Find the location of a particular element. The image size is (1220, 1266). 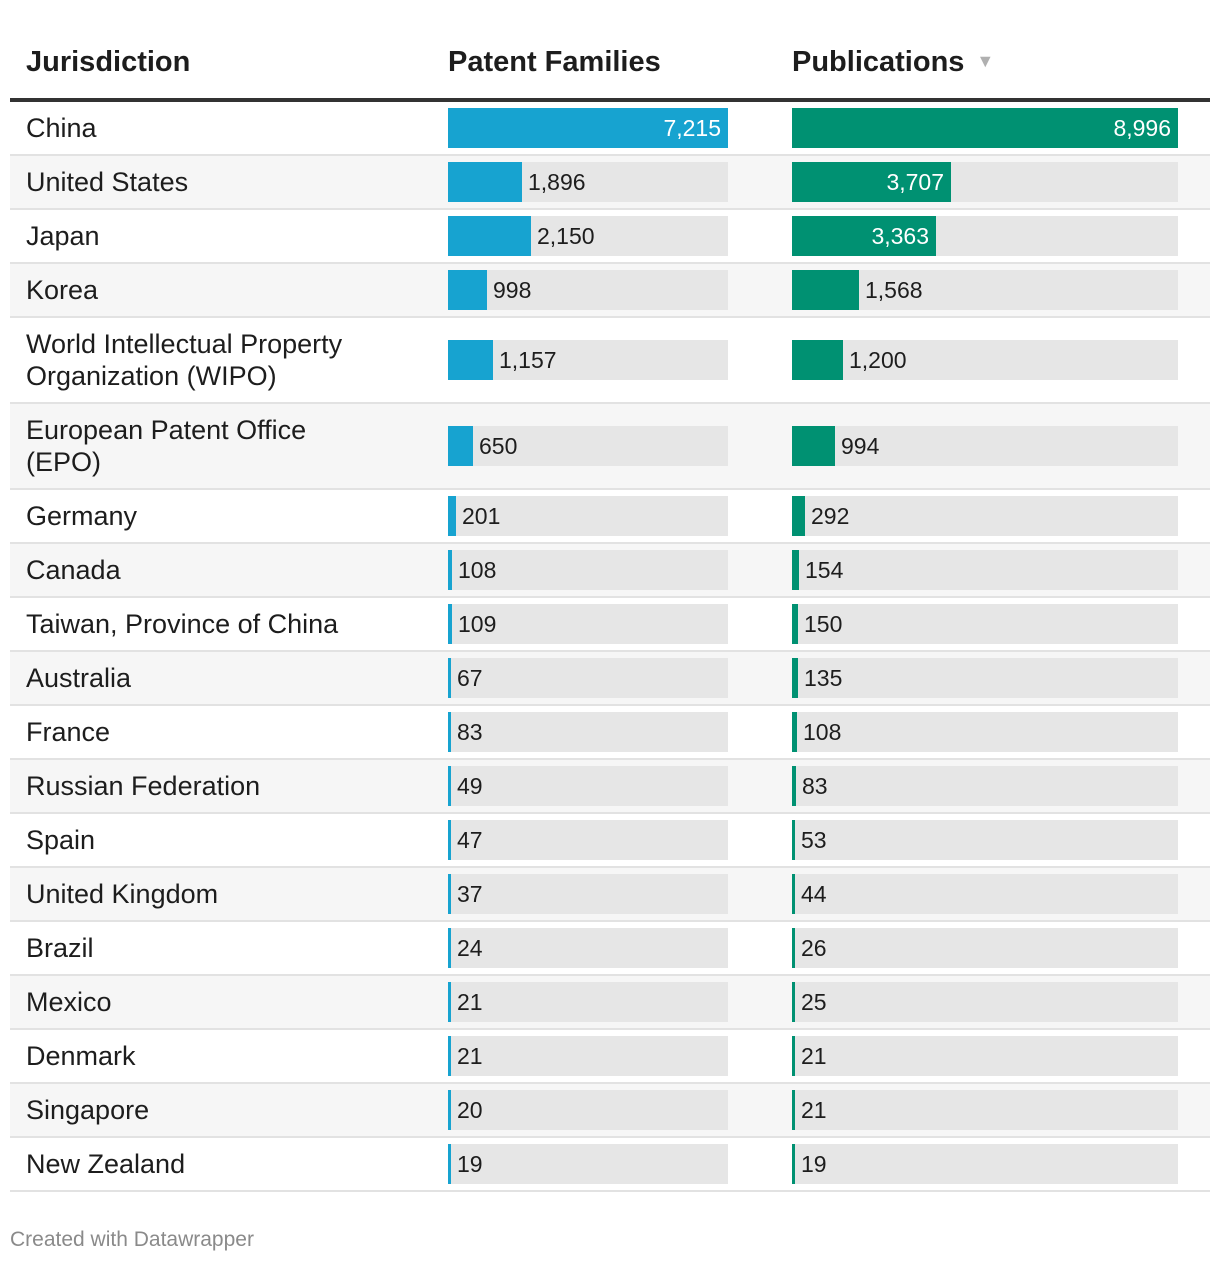

jurisdiction-label: Russian Federation is located at coordinates (143, 786).